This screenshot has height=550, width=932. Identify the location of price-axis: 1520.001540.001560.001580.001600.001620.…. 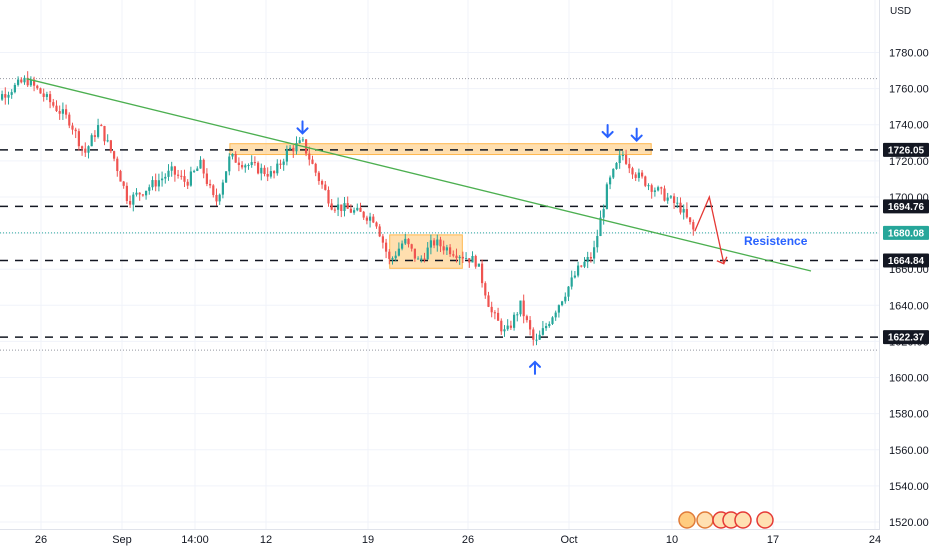
(909, 289).